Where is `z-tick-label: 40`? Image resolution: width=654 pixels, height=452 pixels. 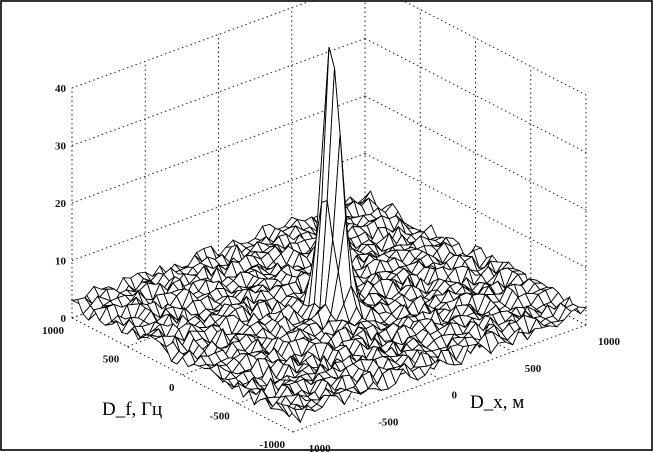
z-tick-label: 40 is located at coordinates (61, 89).